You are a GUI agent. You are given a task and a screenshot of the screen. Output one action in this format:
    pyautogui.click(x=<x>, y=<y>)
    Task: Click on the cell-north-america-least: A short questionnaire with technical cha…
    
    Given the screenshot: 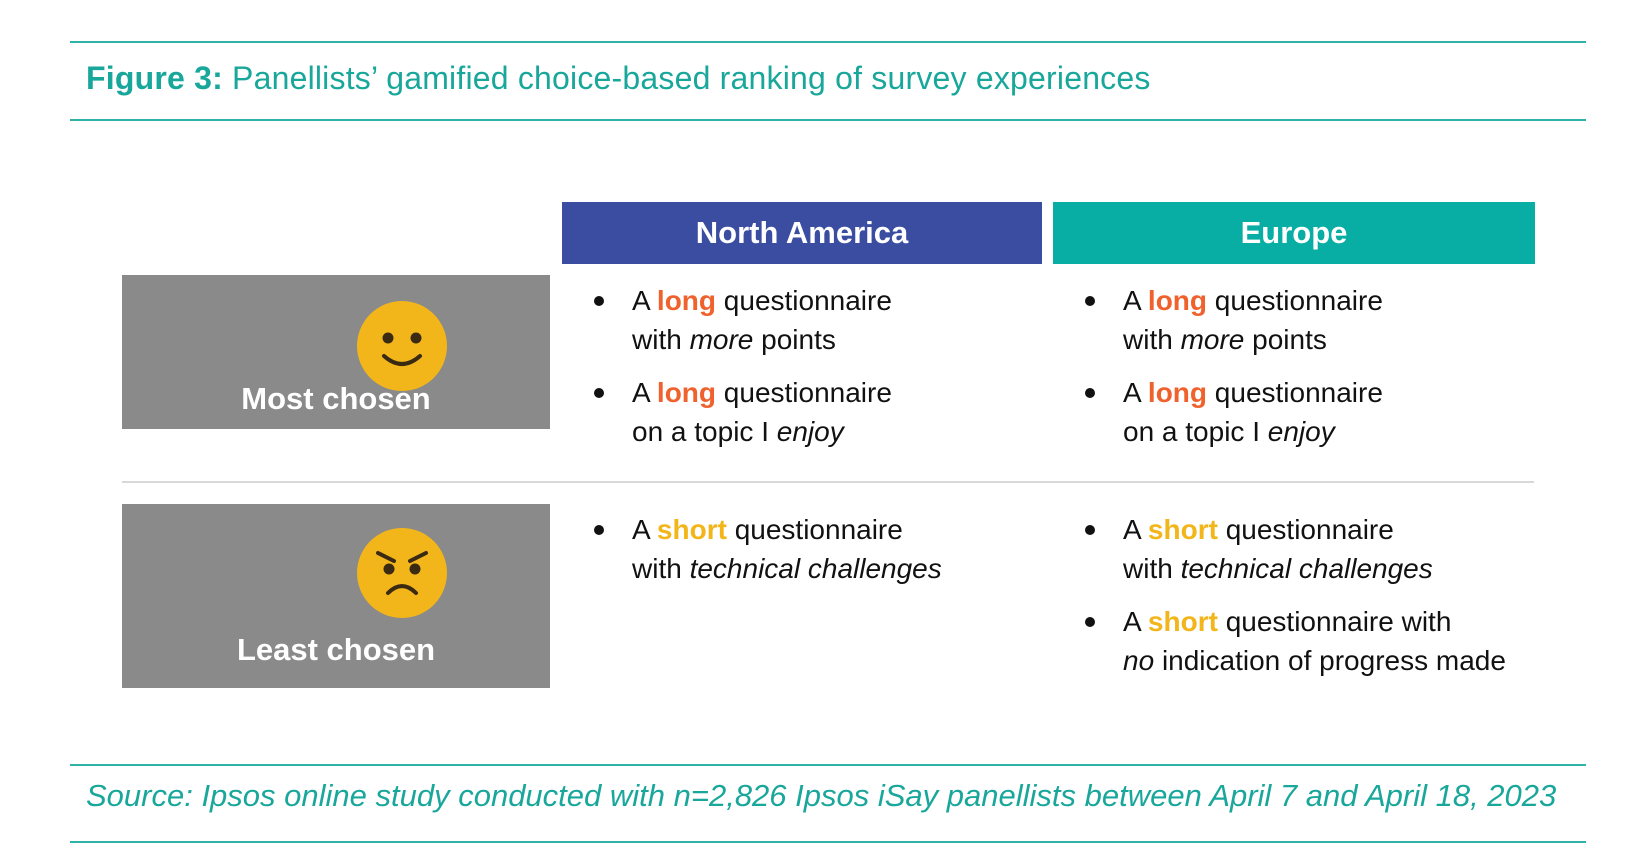 What is the action you would take?
    pyautogui.click(x=768, y=556)
    